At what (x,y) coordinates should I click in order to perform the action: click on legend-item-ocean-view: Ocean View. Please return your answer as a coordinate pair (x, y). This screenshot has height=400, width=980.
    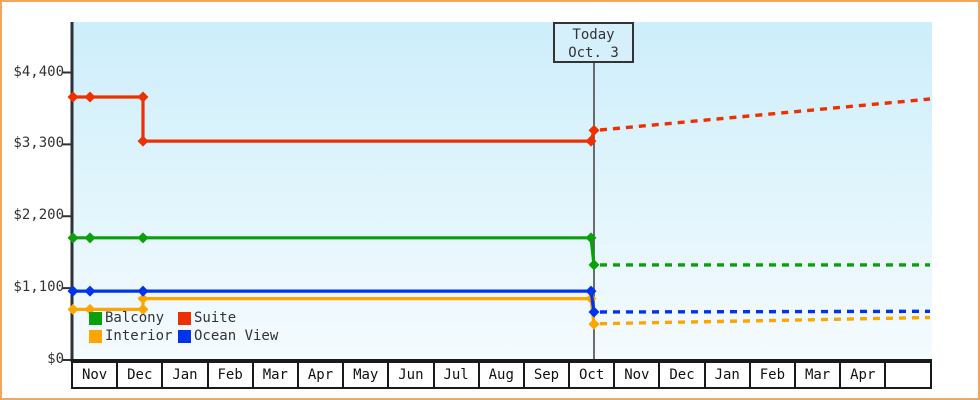
    Looking at the image, I should click on (228, 336).